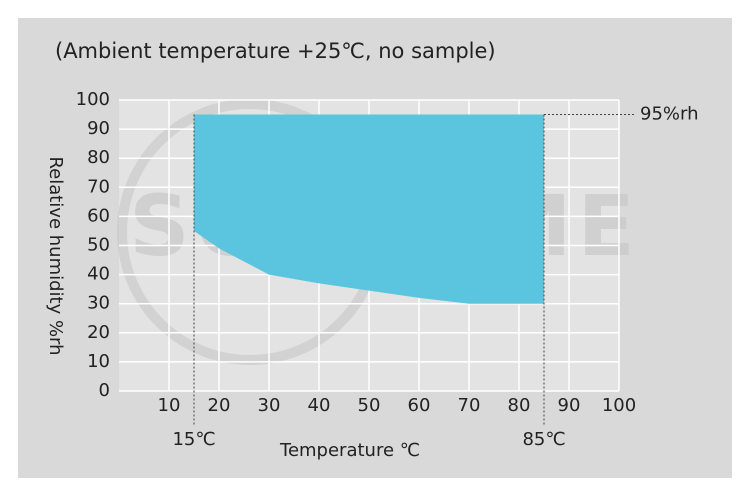 The height and width of the screenshot is (499, 750). Describe the element at coordinates (219, 405) in the screenshot. I see `x-tick-label: 20` at that location.